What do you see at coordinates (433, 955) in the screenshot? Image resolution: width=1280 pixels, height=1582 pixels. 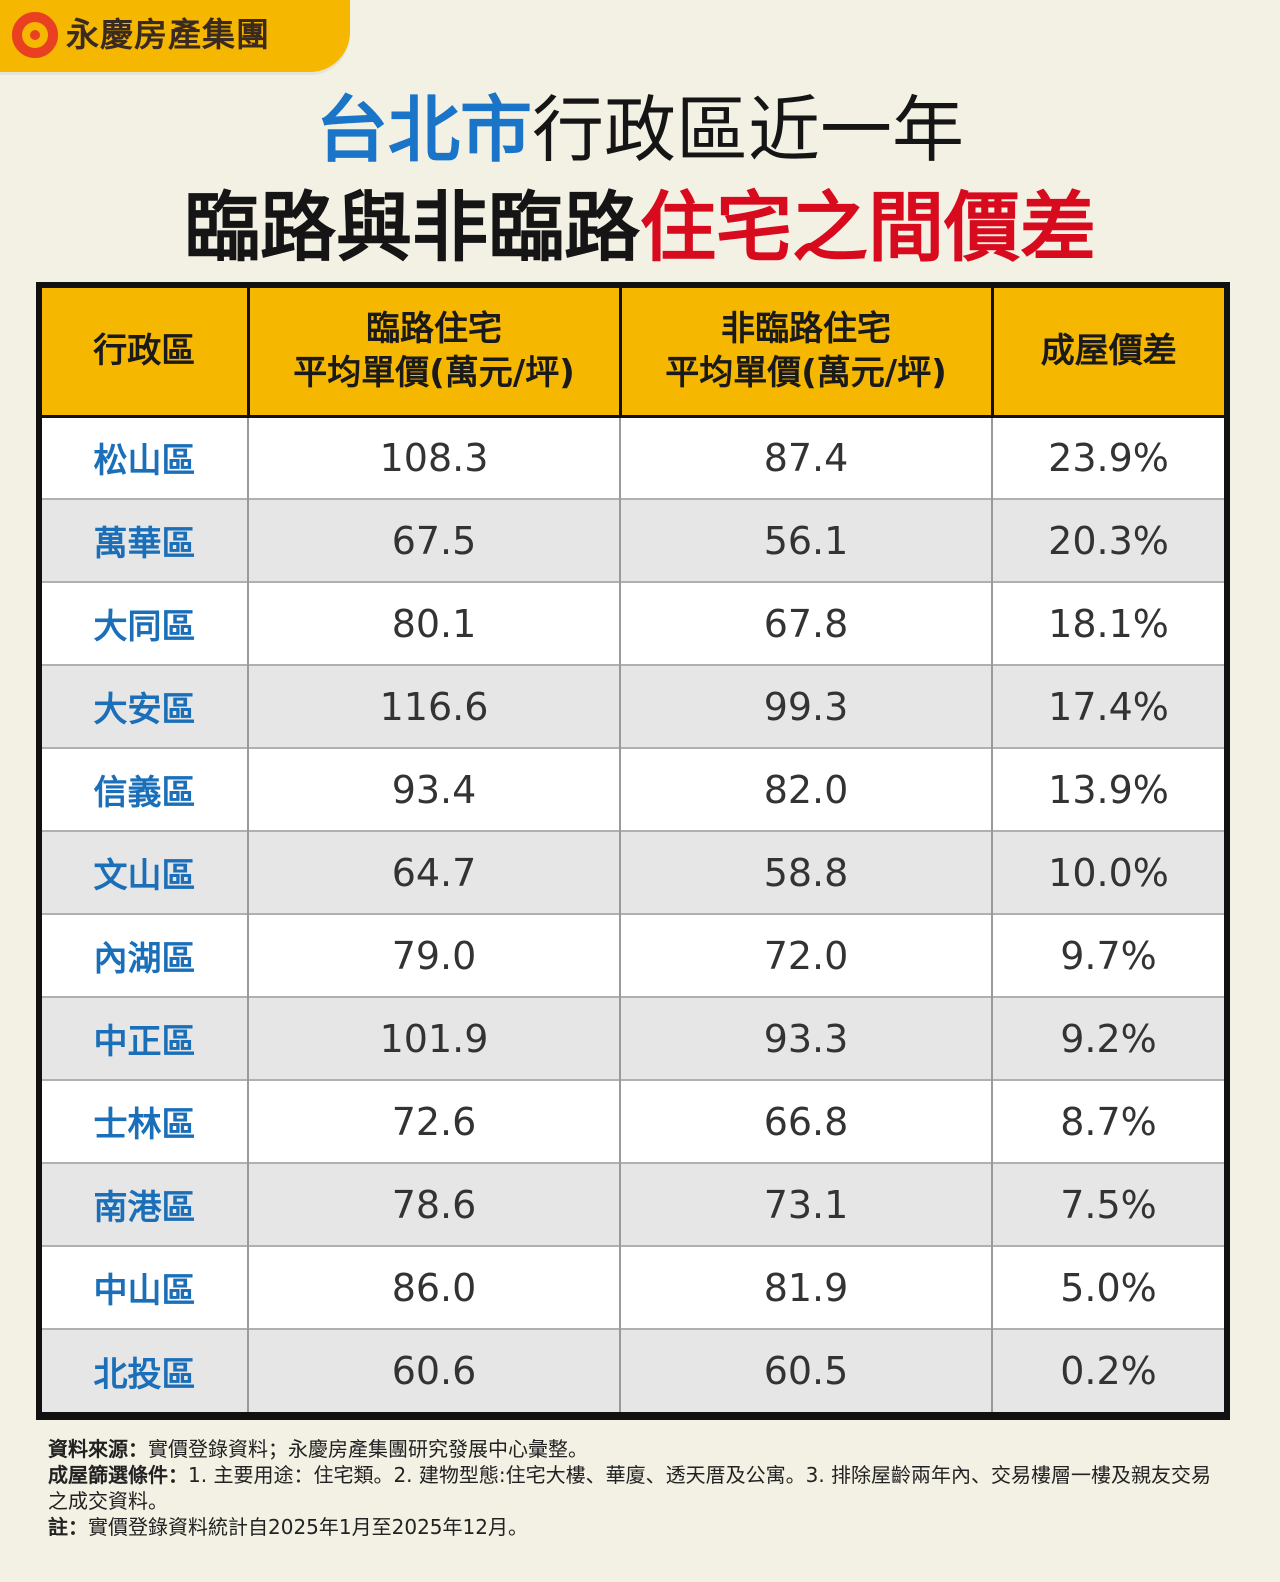 I see `road-price-cell: 79.0` at bounding box center [433, 955].